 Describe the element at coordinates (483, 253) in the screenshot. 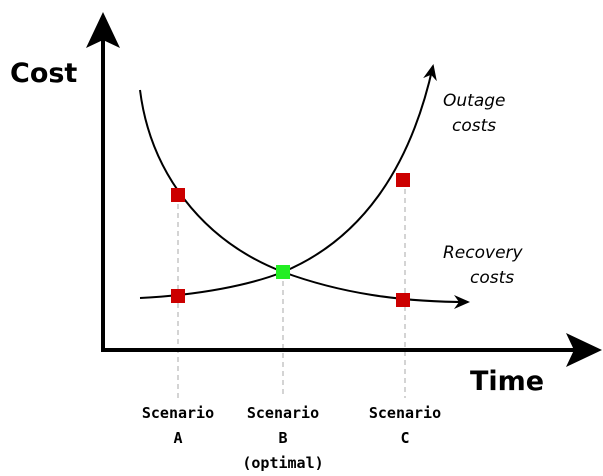

I see `curve-label: Recovery` at that location.